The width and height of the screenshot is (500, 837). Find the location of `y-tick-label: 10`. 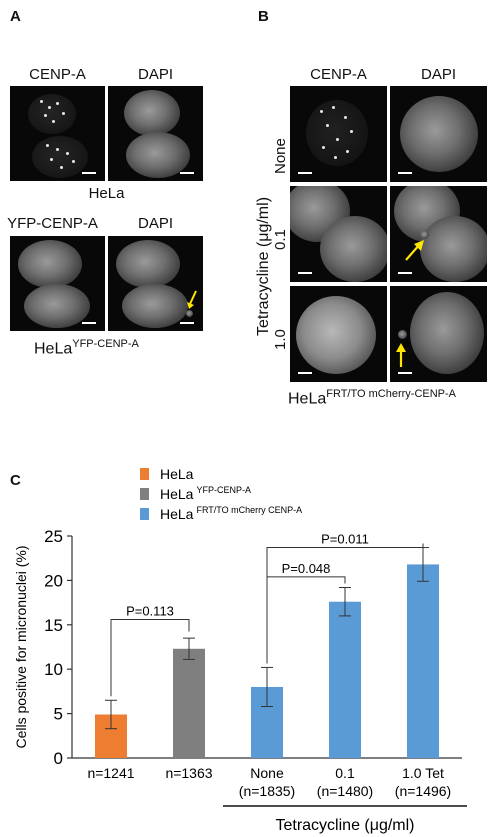

y-tick-label: 10 is located at coordinates (53, 669).